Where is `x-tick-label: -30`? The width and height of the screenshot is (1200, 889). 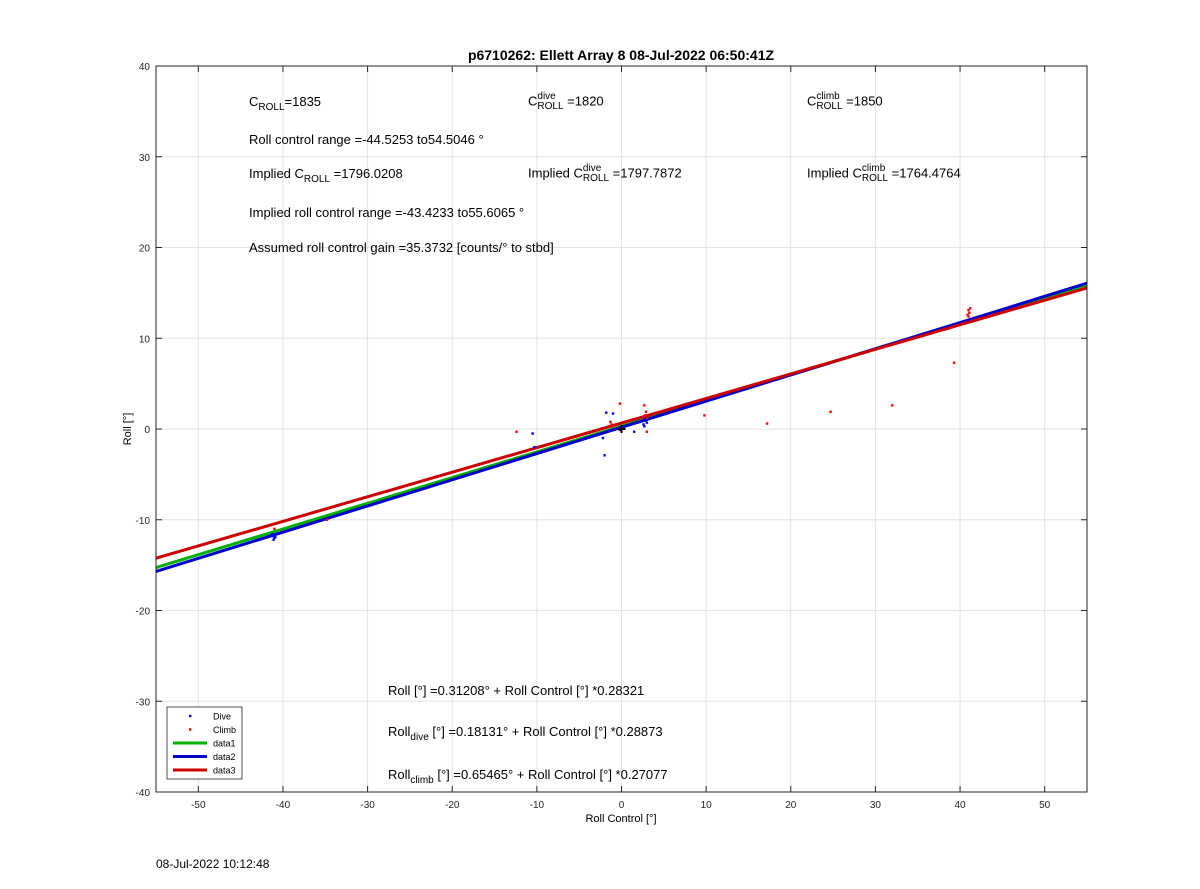
x-tick-label: -30 is located at coordinates (367, 805).